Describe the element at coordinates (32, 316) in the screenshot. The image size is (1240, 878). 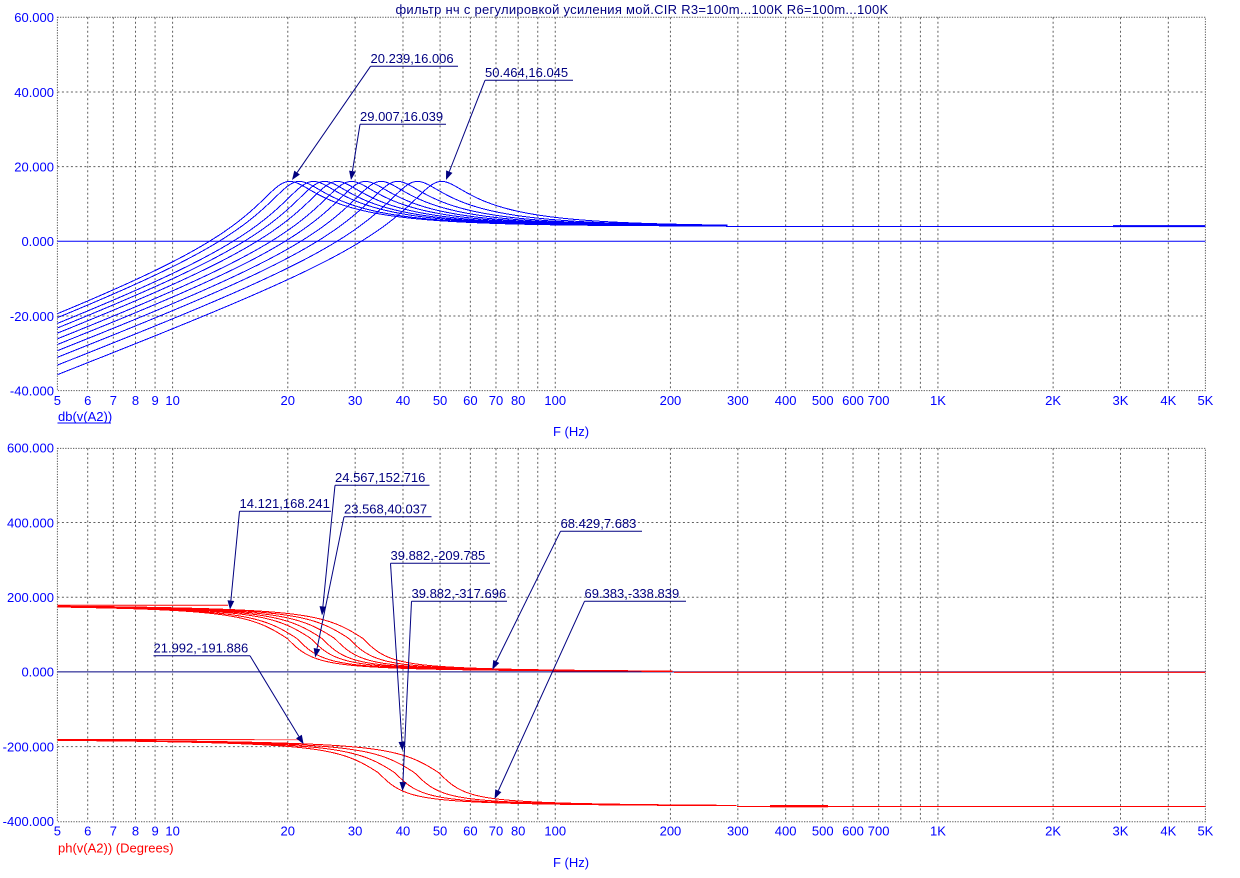
I see `svg-text: -20.000` at that location.